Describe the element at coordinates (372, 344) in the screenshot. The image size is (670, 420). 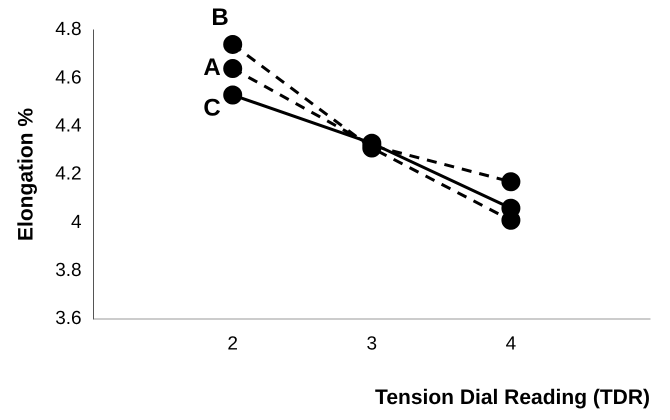
I see `x-tick-label: 3` at that location.